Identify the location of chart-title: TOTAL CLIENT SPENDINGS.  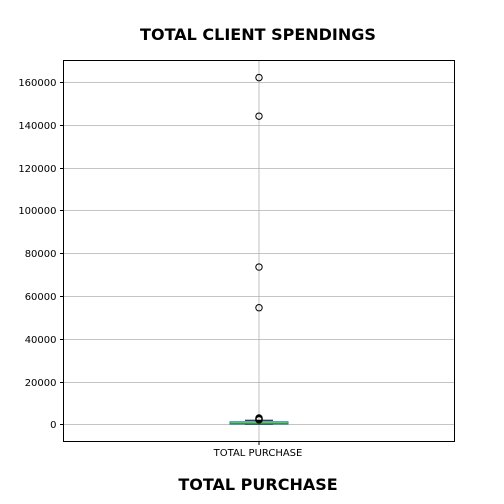
(258, 34).